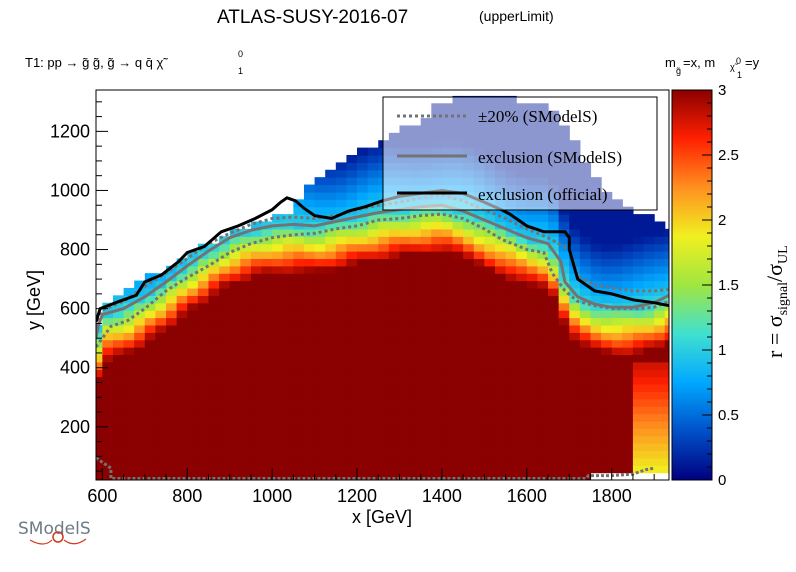  I want to click on mass-label-b-sub: χ̃, so click(734, 67).